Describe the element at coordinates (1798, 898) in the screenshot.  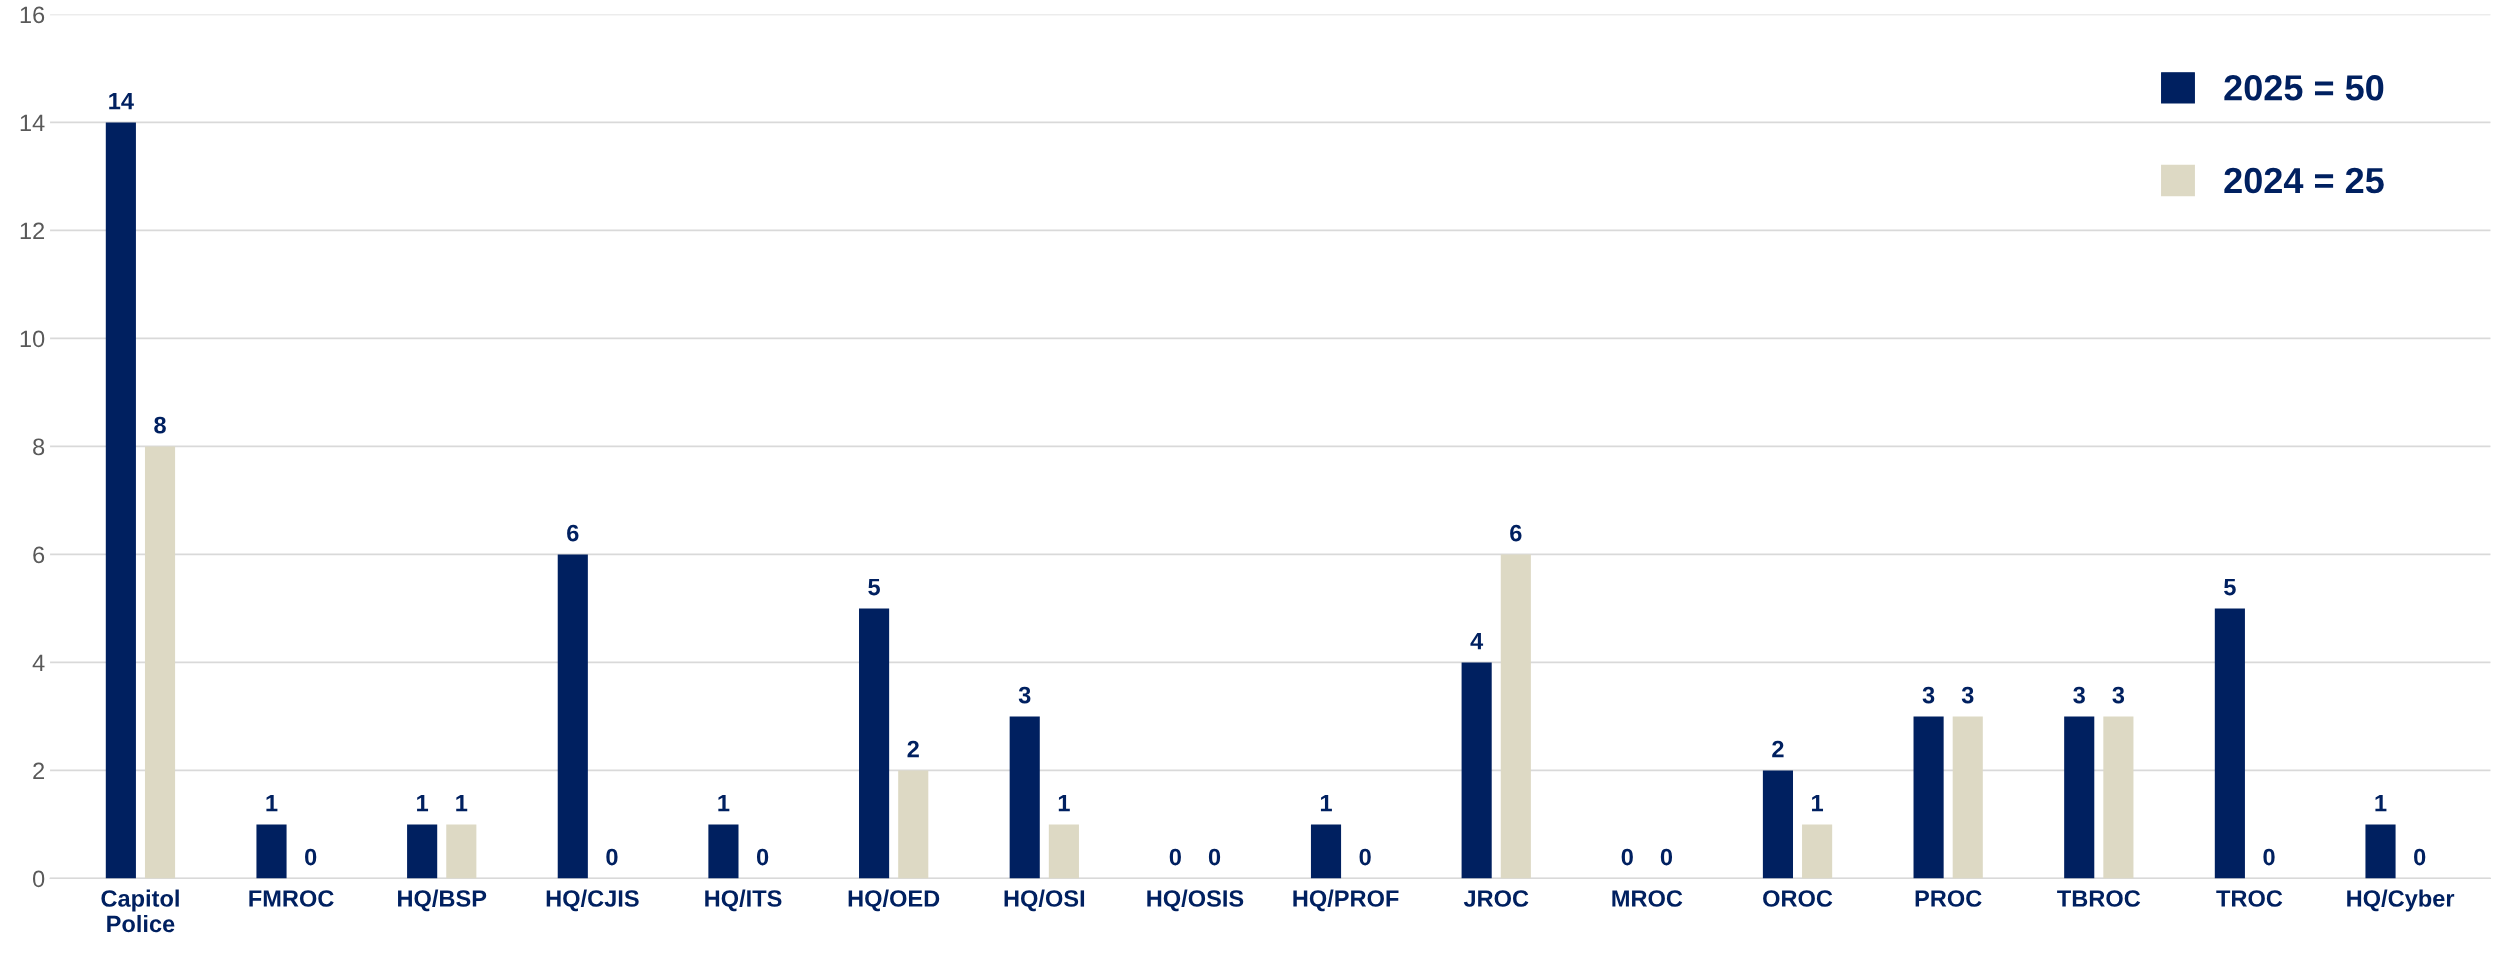
I see `x-tick-label: OROC` at that location.